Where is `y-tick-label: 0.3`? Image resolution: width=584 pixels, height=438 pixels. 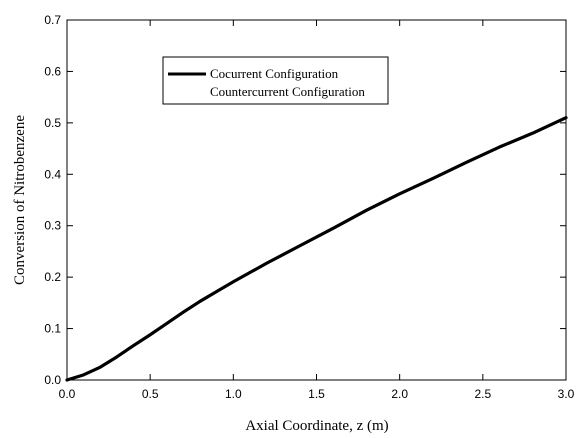 y-tick-label: 0.3 is located at coordinates (52, 226).